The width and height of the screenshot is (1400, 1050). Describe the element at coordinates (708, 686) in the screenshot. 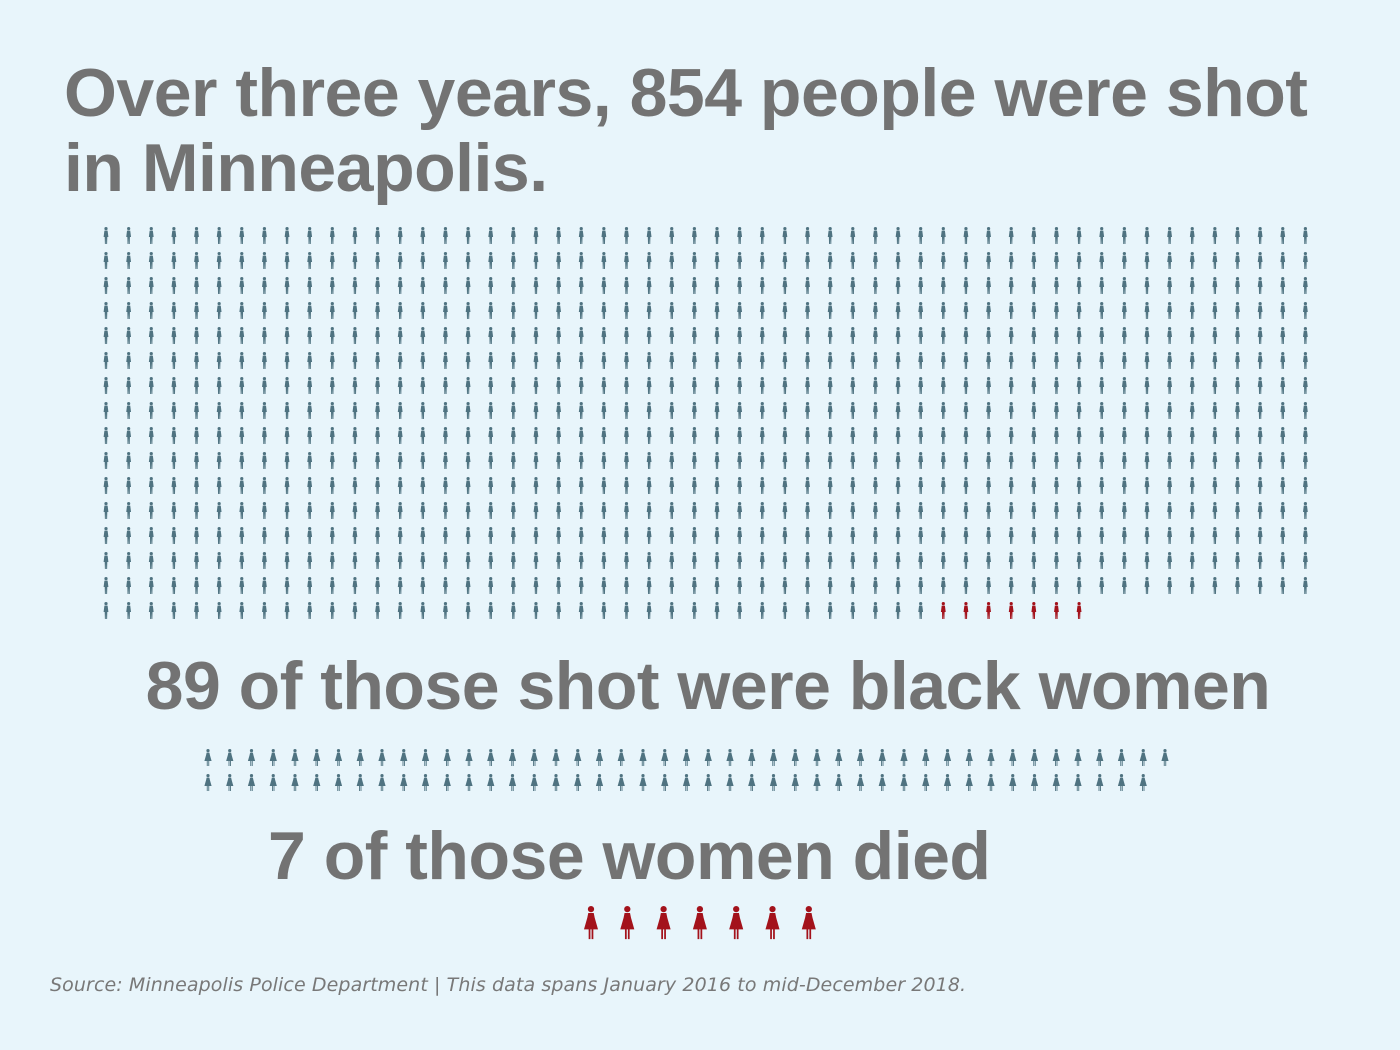

I see `subtitle-black-women: 89 of those shot were black women` at that location.